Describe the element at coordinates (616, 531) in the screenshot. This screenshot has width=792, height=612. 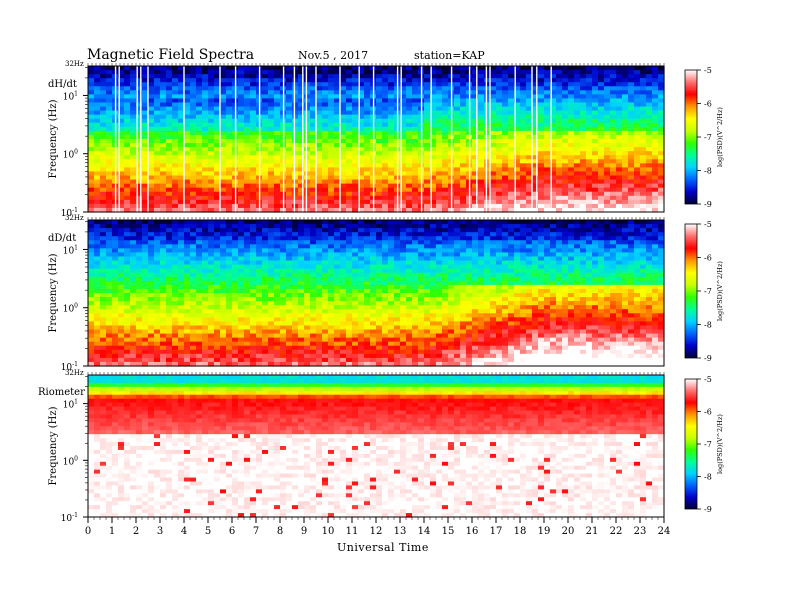
I see `x-tick-label: 22` at that location.